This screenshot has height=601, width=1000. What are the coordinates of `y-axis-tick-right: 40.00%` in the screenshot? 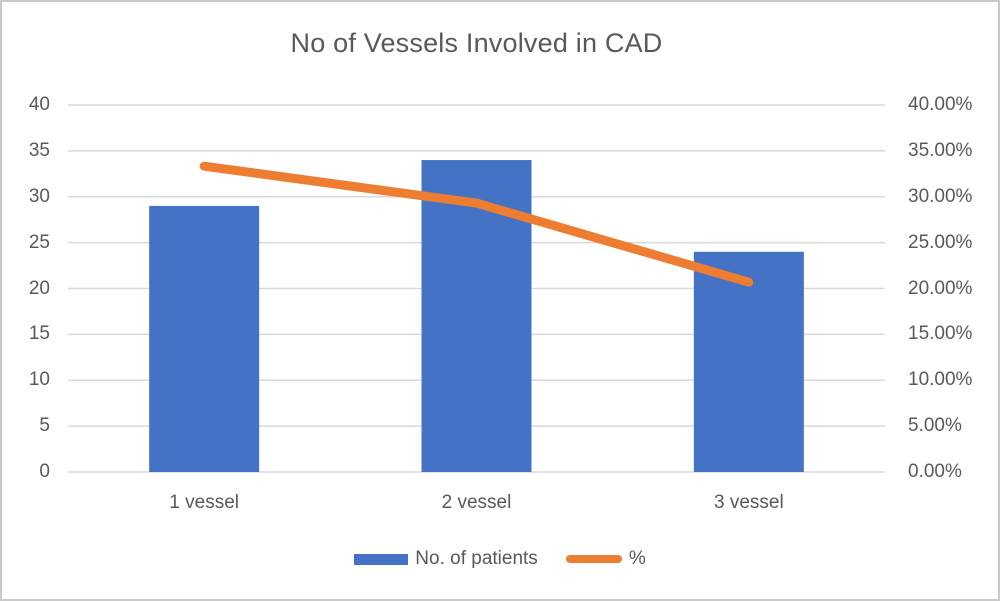 It's located at (940, 104).